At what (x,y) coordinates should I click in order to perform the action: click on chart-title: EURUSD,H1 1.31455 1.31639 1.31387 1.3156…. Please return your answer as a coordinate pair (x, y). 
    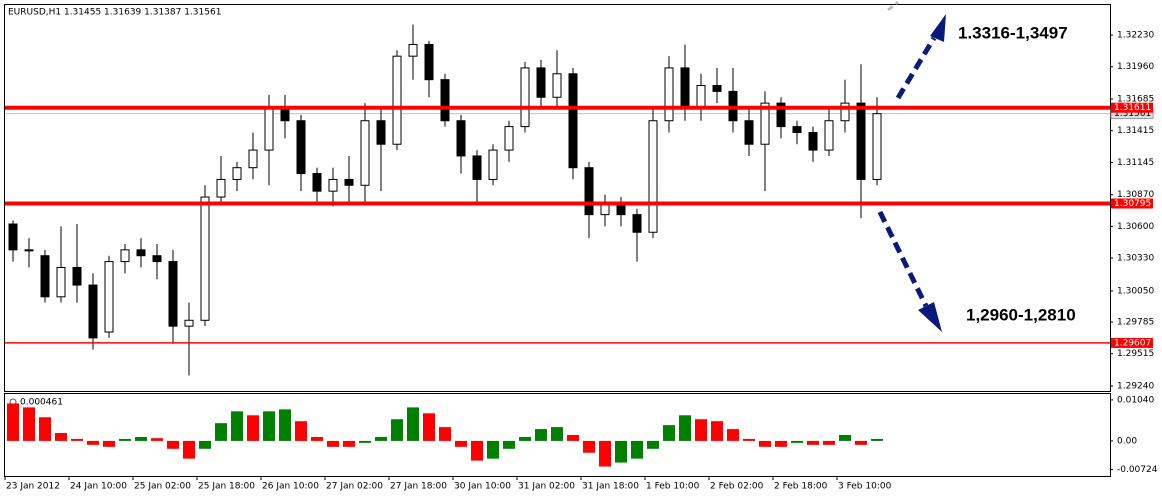
    Looking at the image, I should click on (114, 13).